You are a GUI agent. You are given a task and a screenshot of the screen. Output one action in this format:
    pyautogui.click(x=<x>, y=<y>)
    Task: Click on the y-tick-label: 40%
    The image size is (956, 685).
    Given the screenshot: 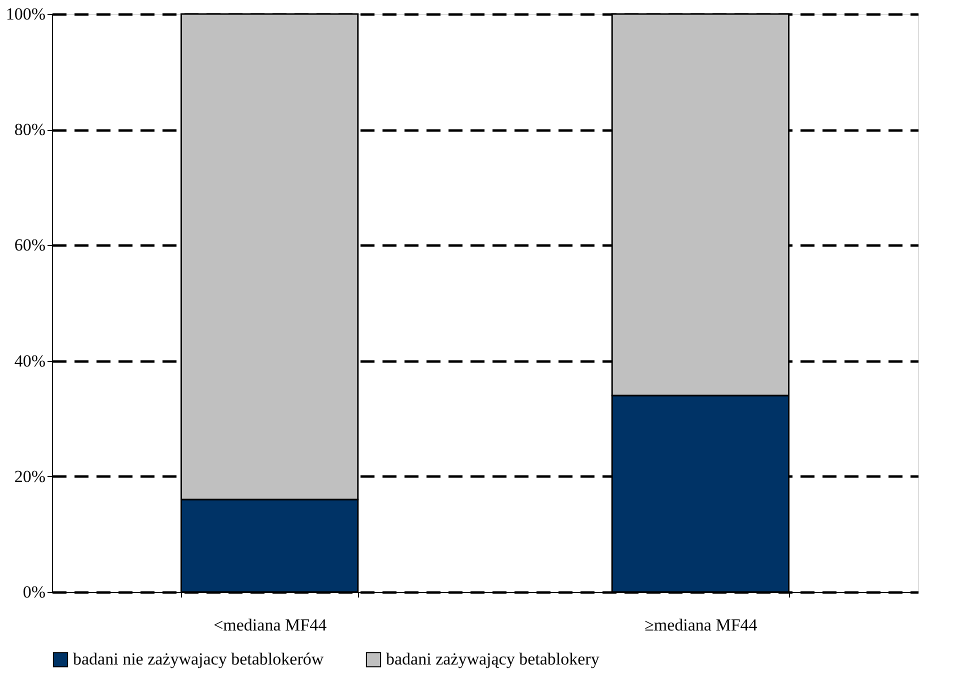 What is the action you would take?
    pyautogui.click(x=30, y=360)
    